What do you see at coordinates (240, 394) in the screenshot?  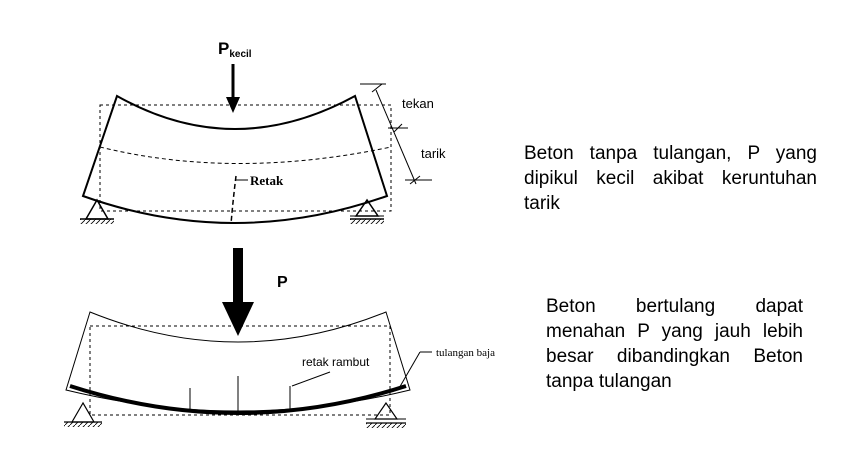 I see `hairline-cracks` at bounding box center [240, 394].